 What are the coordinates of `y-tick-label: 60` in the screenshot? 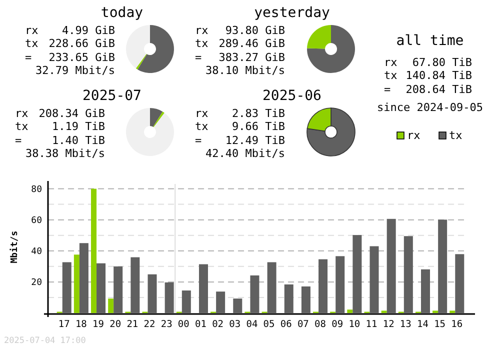 It's located at (36, 221).